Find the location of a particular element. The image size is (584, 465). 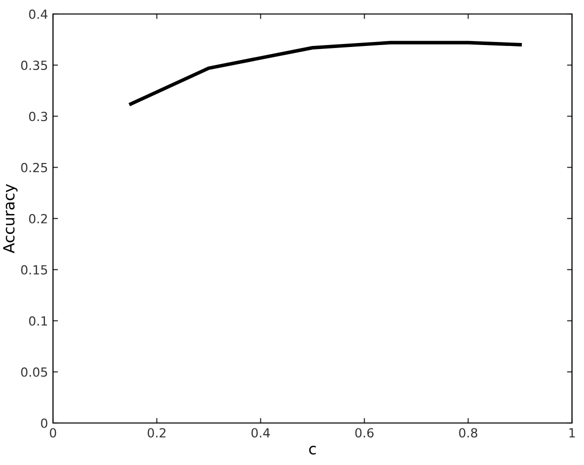

x-tick-label: 0.4 is located at coordinates (260, 433).